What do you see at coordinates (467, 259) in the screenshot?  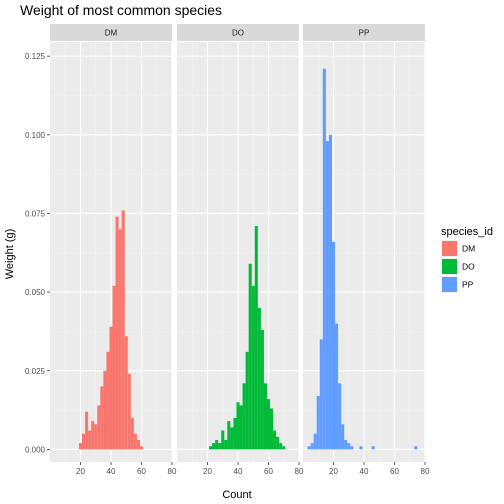 I see `legend: species_id DM DO PP` at bounding box center [467, 259].